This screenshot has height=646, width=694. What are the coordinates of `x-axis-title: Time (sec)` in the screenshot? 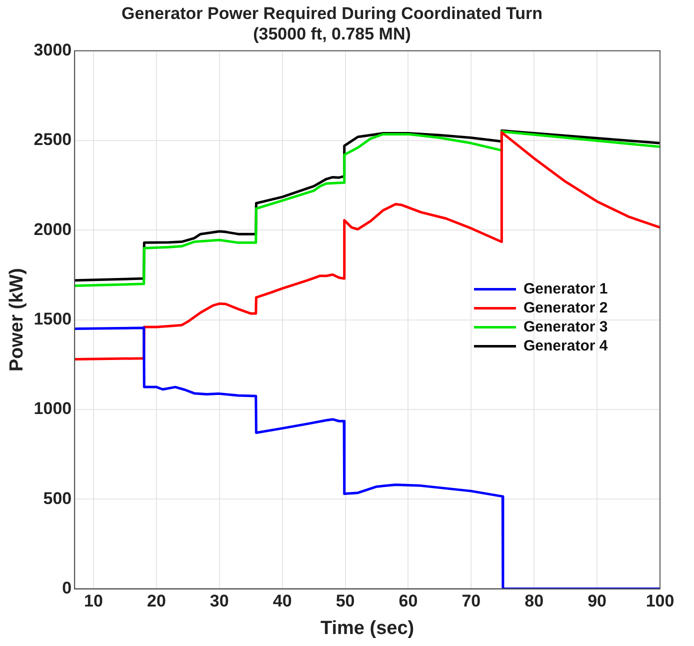 It's located at (367, 628).